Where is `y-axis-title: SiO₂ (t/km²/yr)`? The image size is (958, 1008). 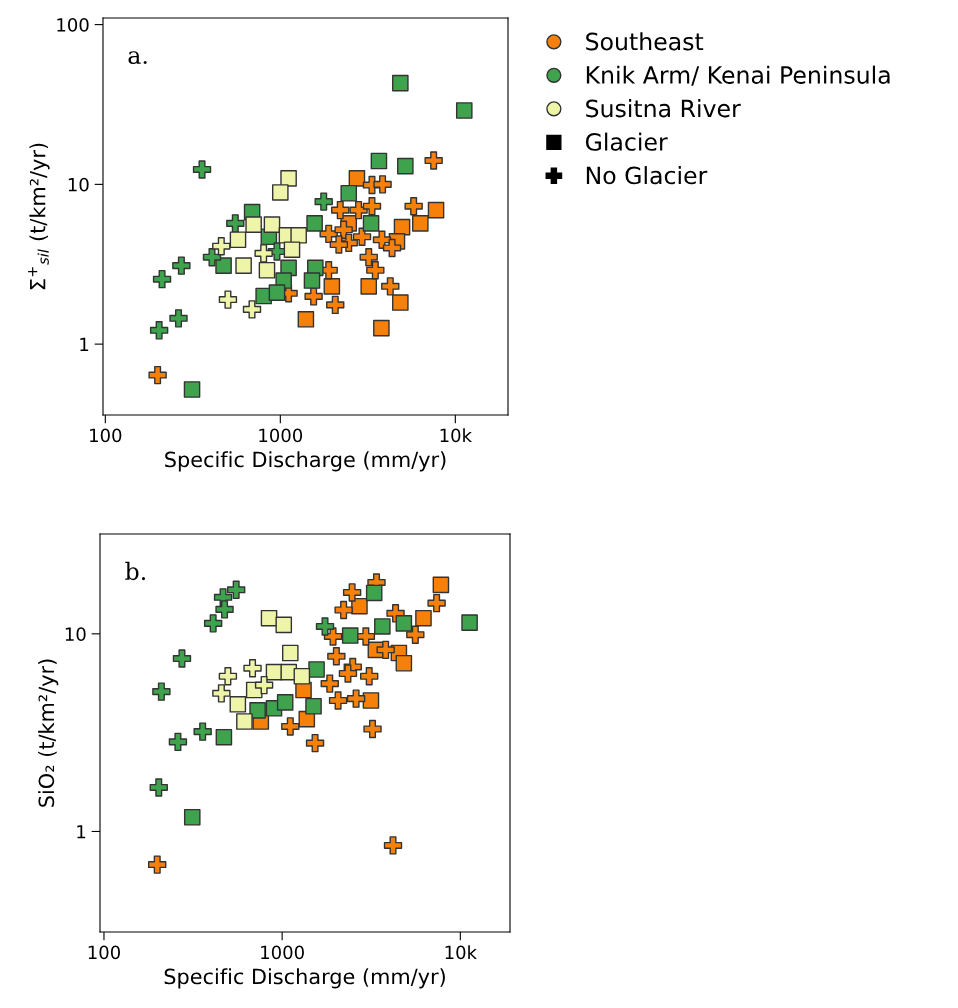
y-axis-title: SiO₂ (t/km²/yr) is located at coordinates (48, 733).